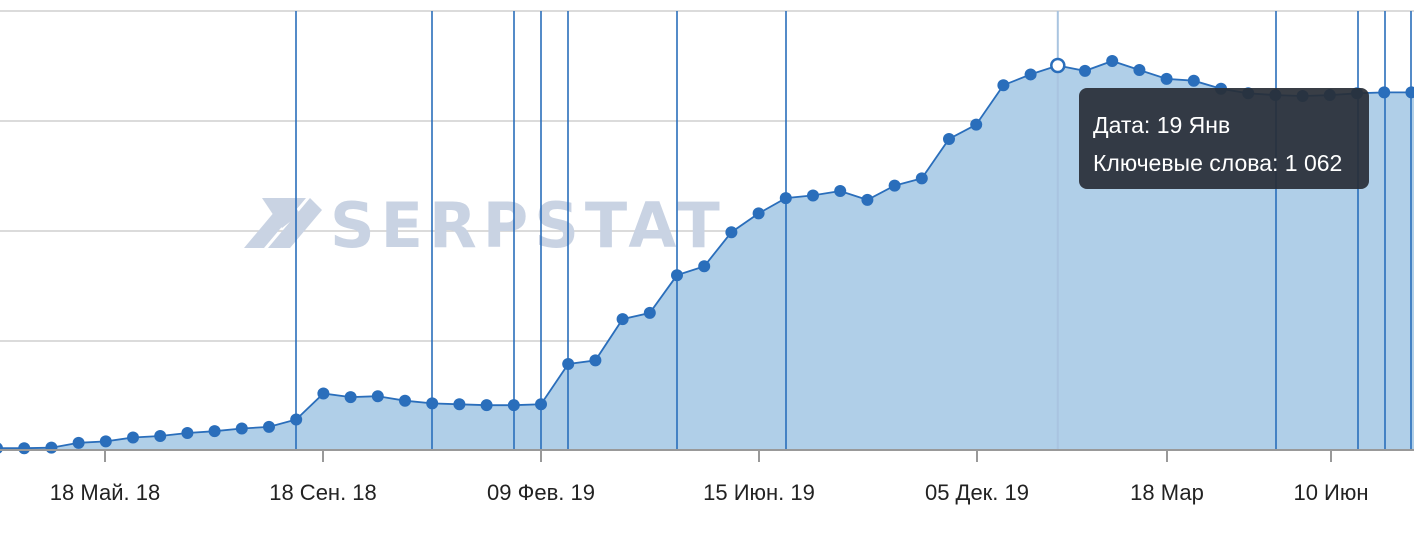 Image resolution: width=1414 pixels, height=536 pixels. I want to click on x-tick-label: 18 Сен. 18, so click(323, 492).